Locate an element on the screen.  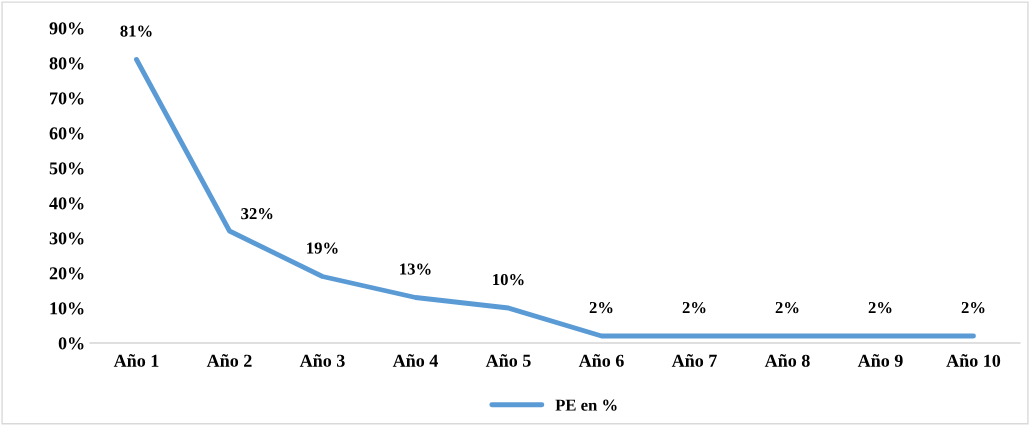
y-tick-label: 0% is located at coordinates (71, 343).